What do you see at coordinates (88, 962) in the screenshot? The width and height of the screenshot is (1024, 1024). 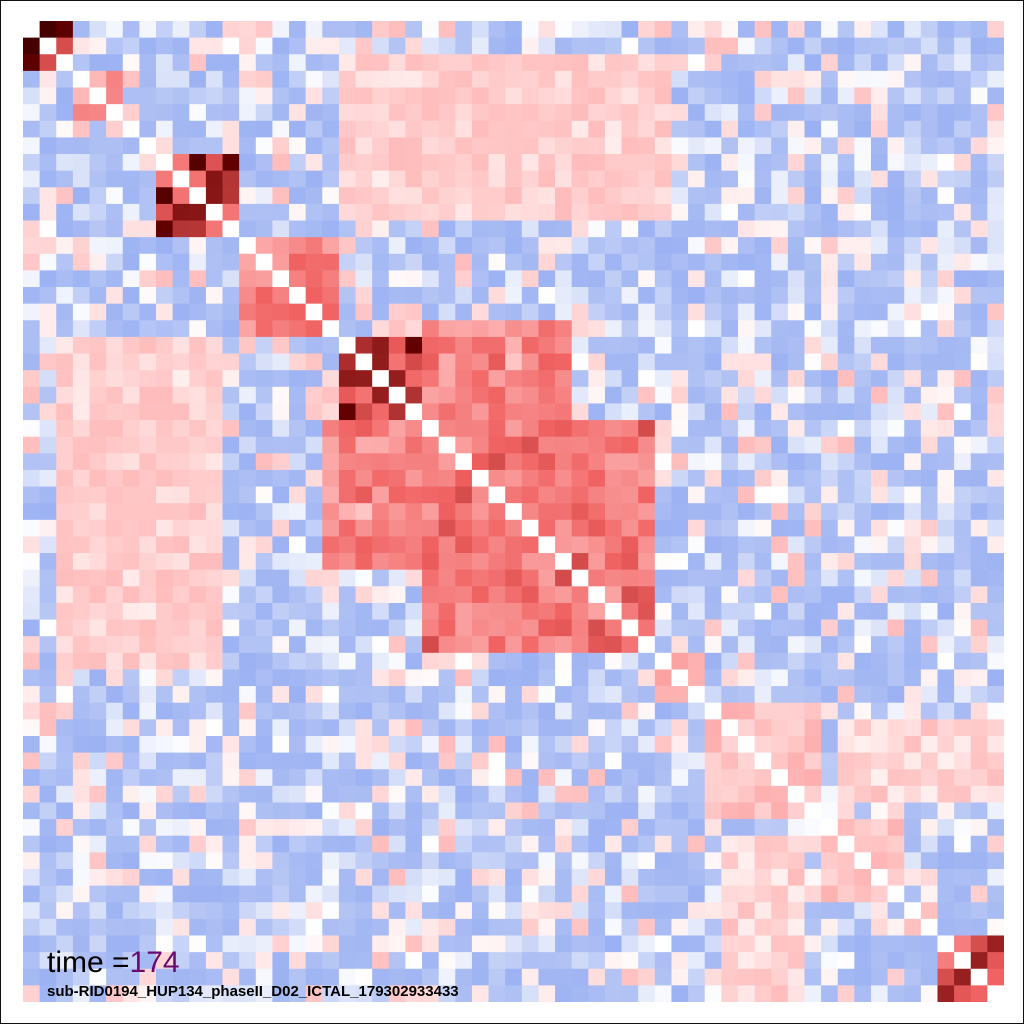 I see `time-prefix: time =` at bounding box center [88, 962].